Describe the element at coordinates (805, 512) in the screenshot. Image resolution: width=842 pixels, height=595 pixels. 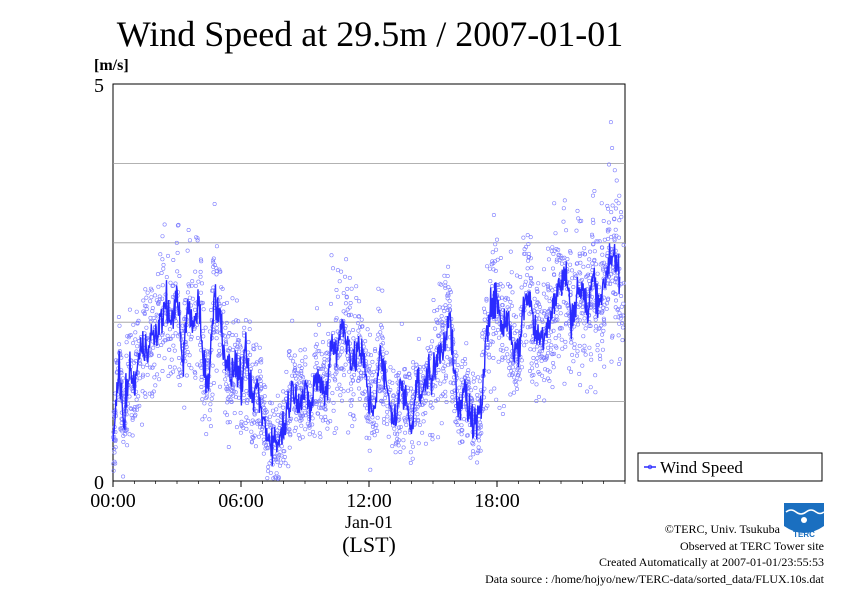
I see `logo-wave-icon` at that location.